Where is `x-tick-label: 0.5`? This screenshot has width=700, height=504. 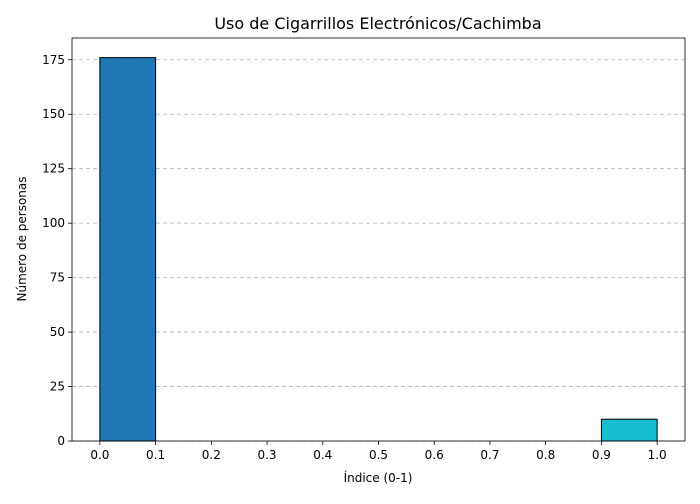
x-tick-label: 0.5 is located at coordinates (378, 455).